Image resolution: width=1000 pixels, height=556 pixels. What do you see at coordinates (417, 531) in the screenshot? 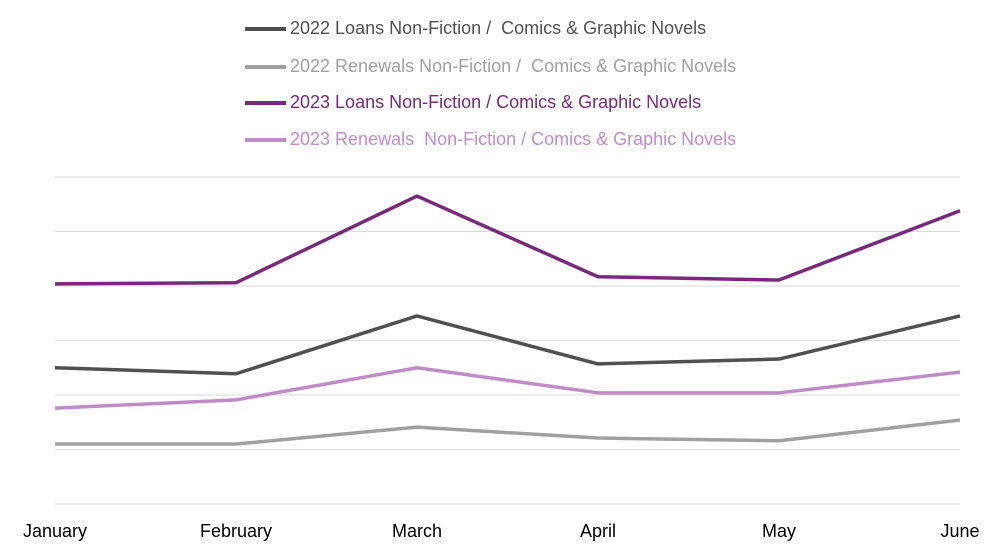
I see `x-tick-label: March` at bounding box center [417, 531].